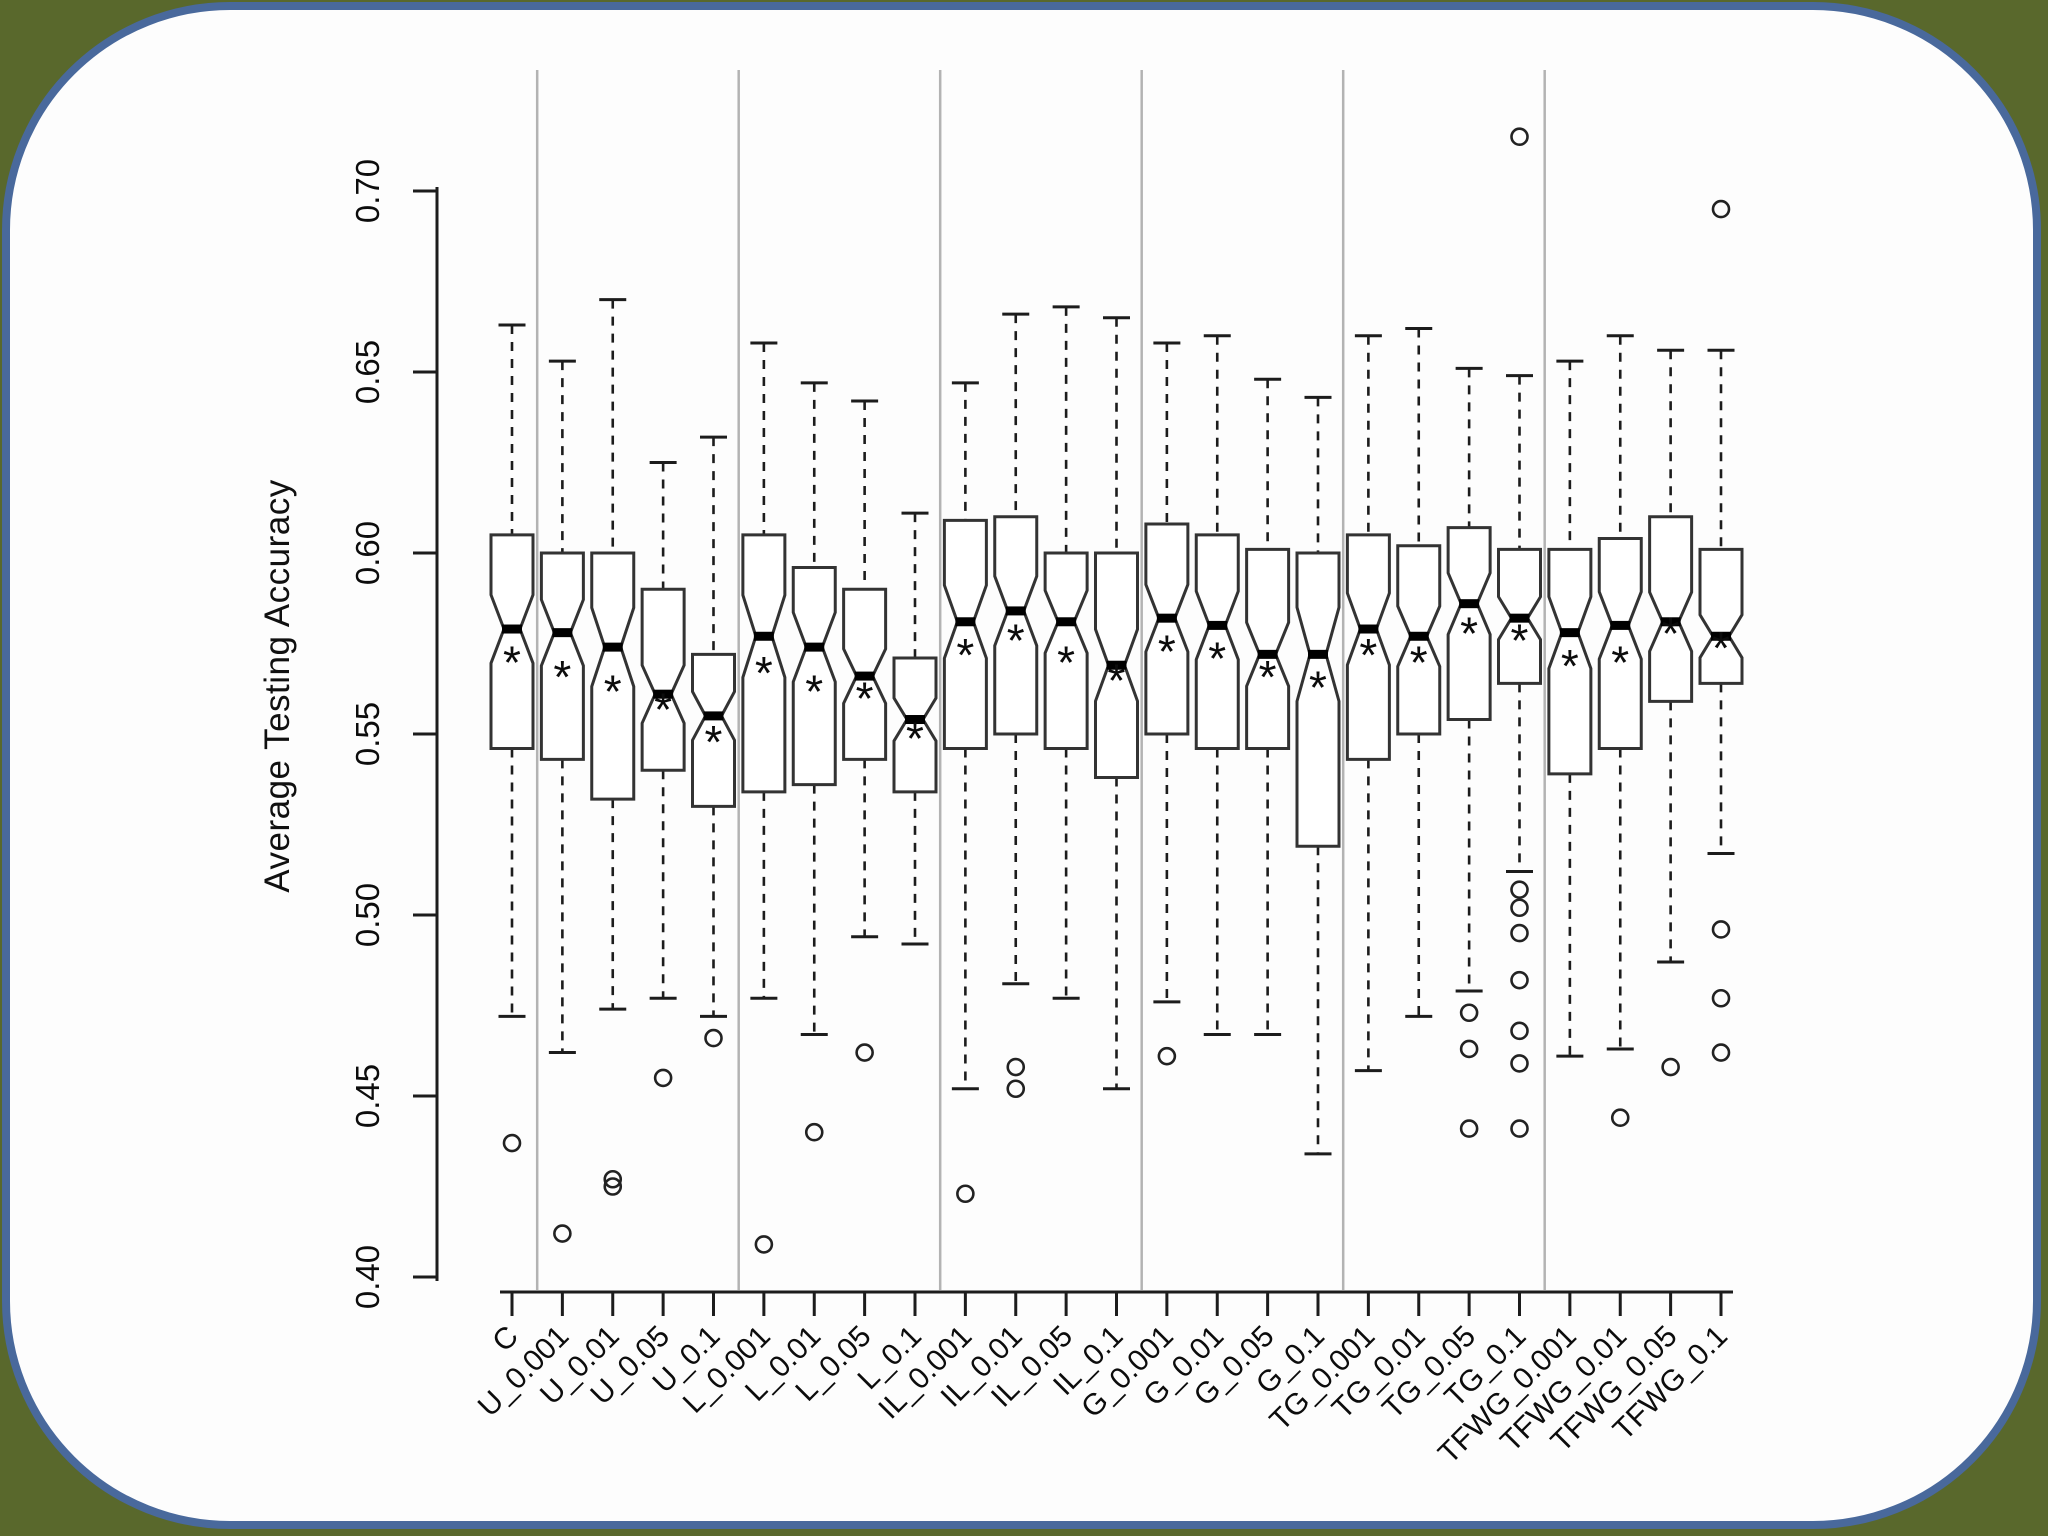 The image size is (2048, 1536). I want to click on median-line-TFWG_0.001, so click(1569, 633).